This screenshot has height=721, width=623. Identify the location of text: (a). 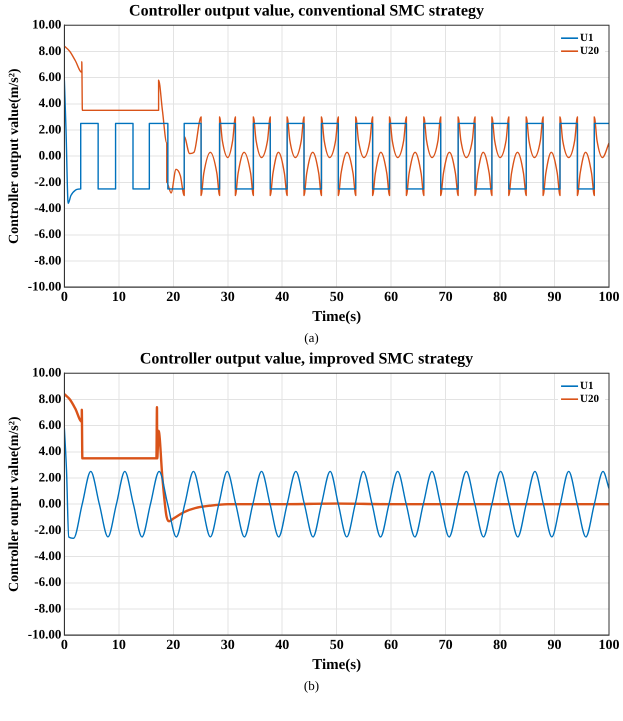
(311, 338).